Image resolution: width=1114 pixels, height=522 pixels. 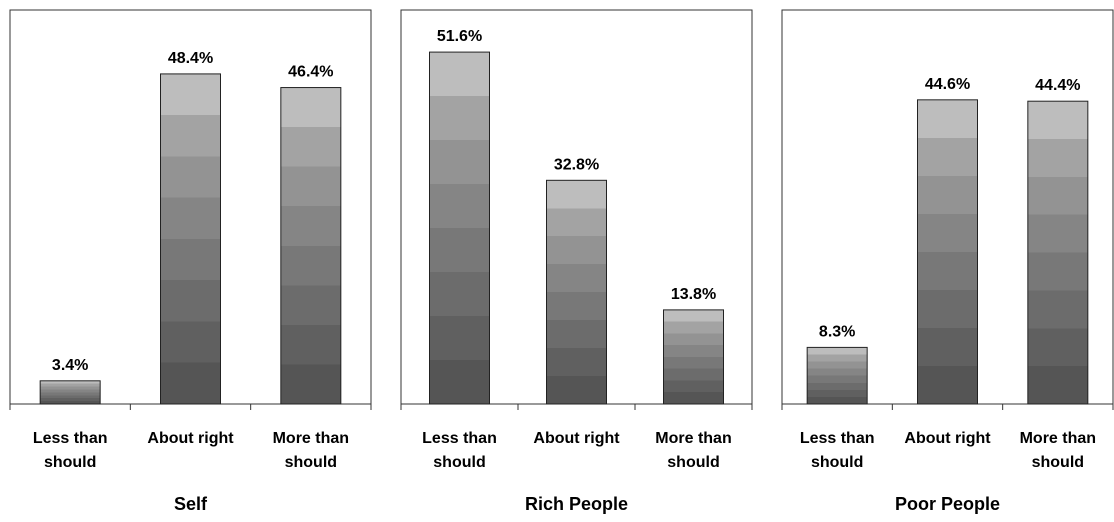 What do you see at coordinates (693, 294) in the screenshot?
I see `data-label: 13.8%` at bounding box center [693, 294].